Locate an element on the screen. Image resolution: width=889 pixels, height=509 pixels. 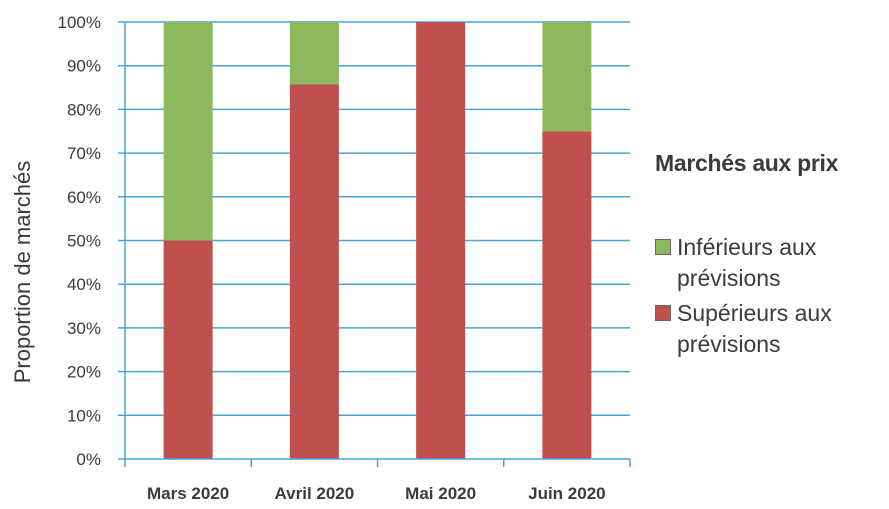
y-tick-label: 80% is located at coordinates (84, 109).